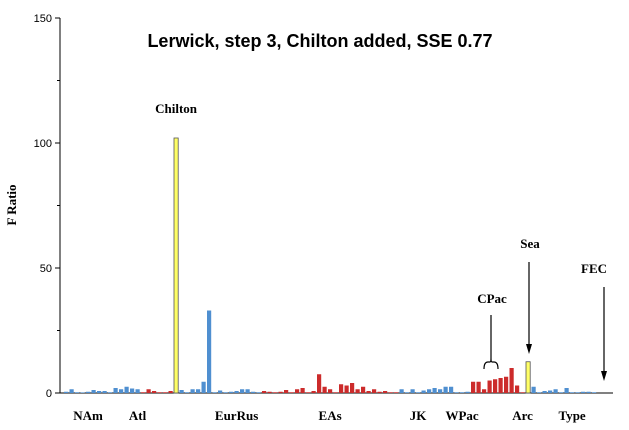  I want to click on chart-title: Lerwick, step 3, Chilton added, SSE 0.77, so click(319, 41).